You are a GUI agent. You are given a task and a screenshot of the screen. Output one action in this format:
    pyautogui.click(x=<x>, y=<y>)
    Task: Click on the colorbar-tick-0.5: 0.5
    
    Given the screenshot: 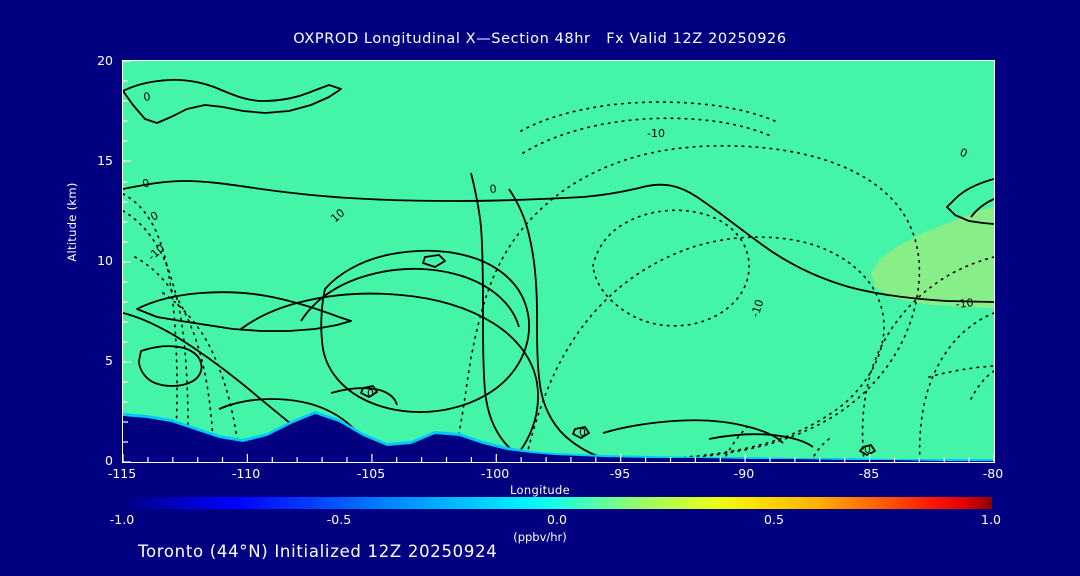 What is the action you would take?
    pyautogui.click(x=774, y=519)
    